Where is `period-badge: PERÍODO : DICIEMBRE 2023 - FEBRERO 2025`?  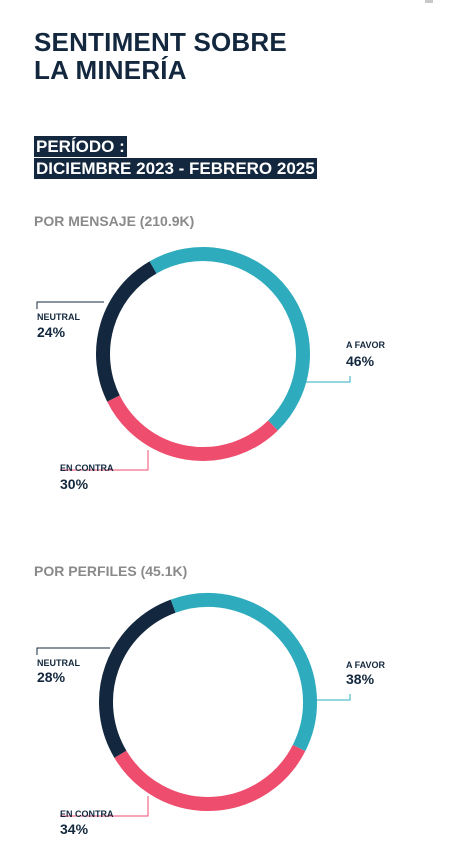 period-badge: PERÍODO : DICIEMBRE 2023 - FEBRERO 2025 is located at coordinates (175, 158).